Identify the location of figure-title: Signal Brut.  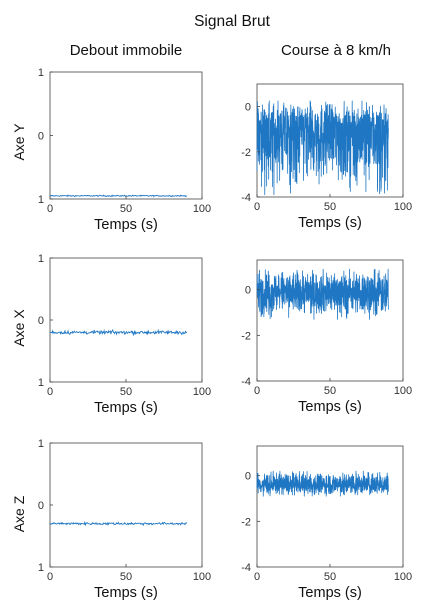
(232, 21).